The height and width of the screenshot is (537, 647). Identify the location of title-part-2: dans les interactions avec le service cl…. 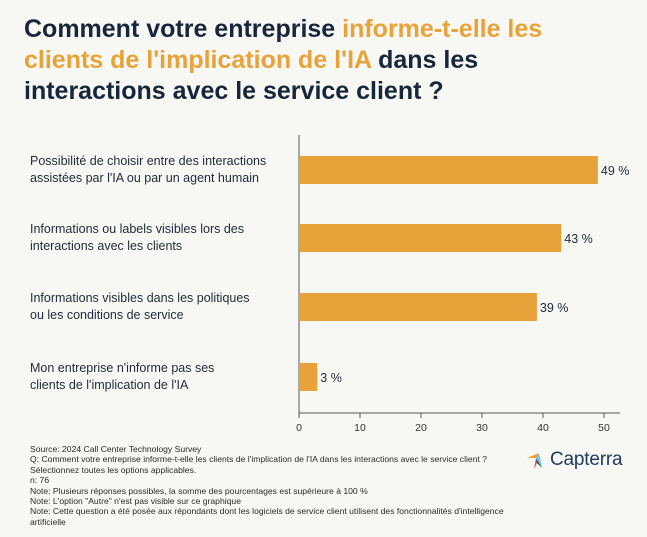
(251, 75).